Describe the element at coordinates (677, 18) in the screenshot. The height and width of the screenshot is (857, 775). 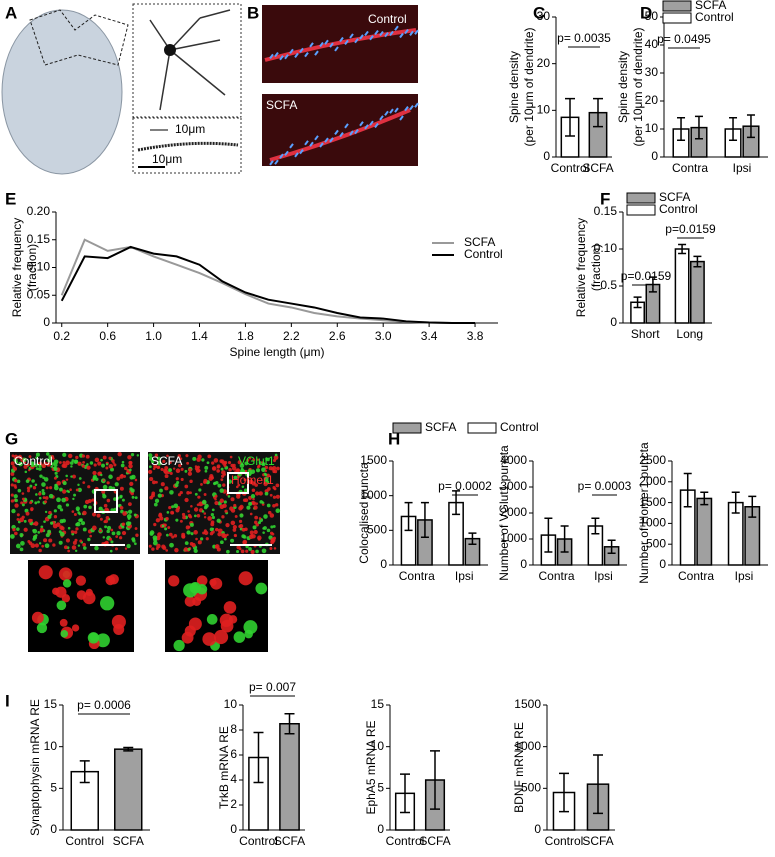
I see `legend-swatch` at that location.